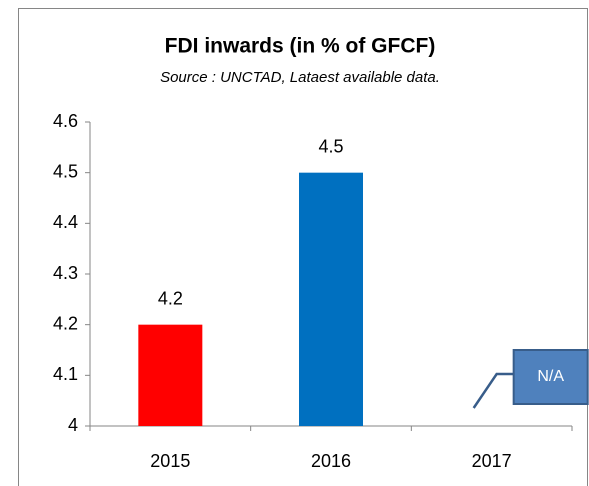  Describe the element at coordinates (492, 461) in the screenshot. I see `x-tick-label: 2017` at that location.